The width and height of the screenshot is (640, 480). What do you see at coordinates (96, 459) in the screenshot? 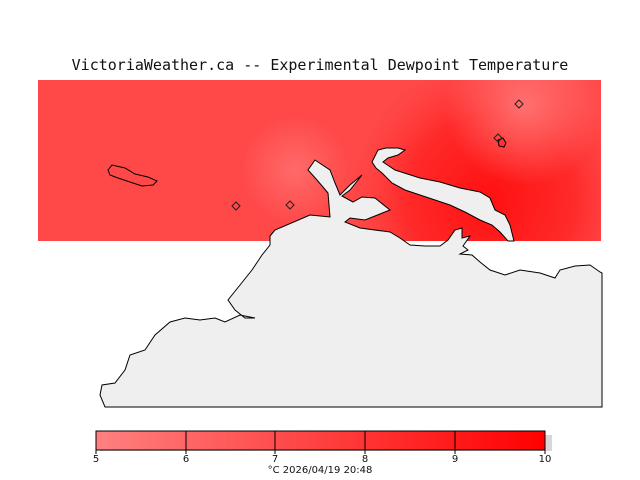
I see `legend-tick-label-5: 5` at bounding box center [96, 459].